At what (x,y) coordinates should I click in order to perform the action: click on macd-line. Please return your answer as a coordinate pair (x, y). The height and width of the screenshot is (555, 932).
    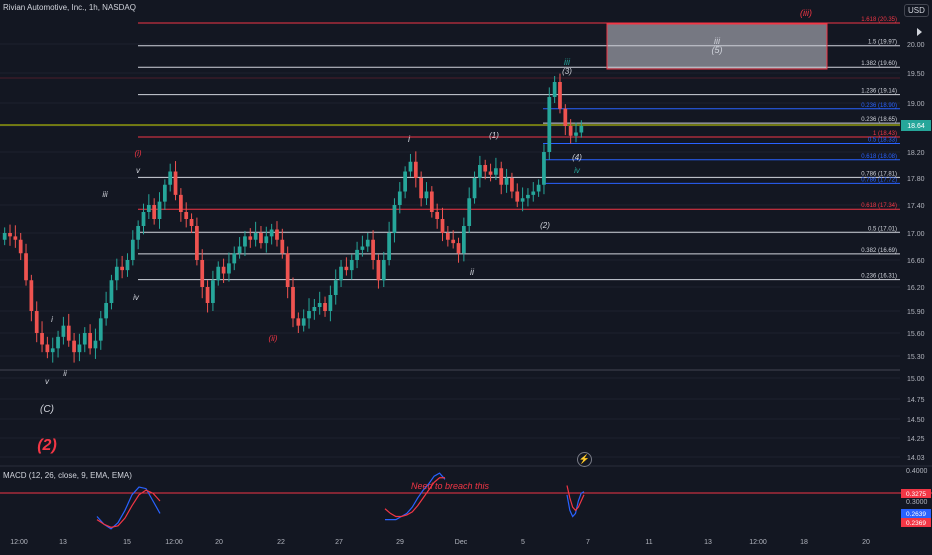
    Looking at the image, I should click on (128, 508).